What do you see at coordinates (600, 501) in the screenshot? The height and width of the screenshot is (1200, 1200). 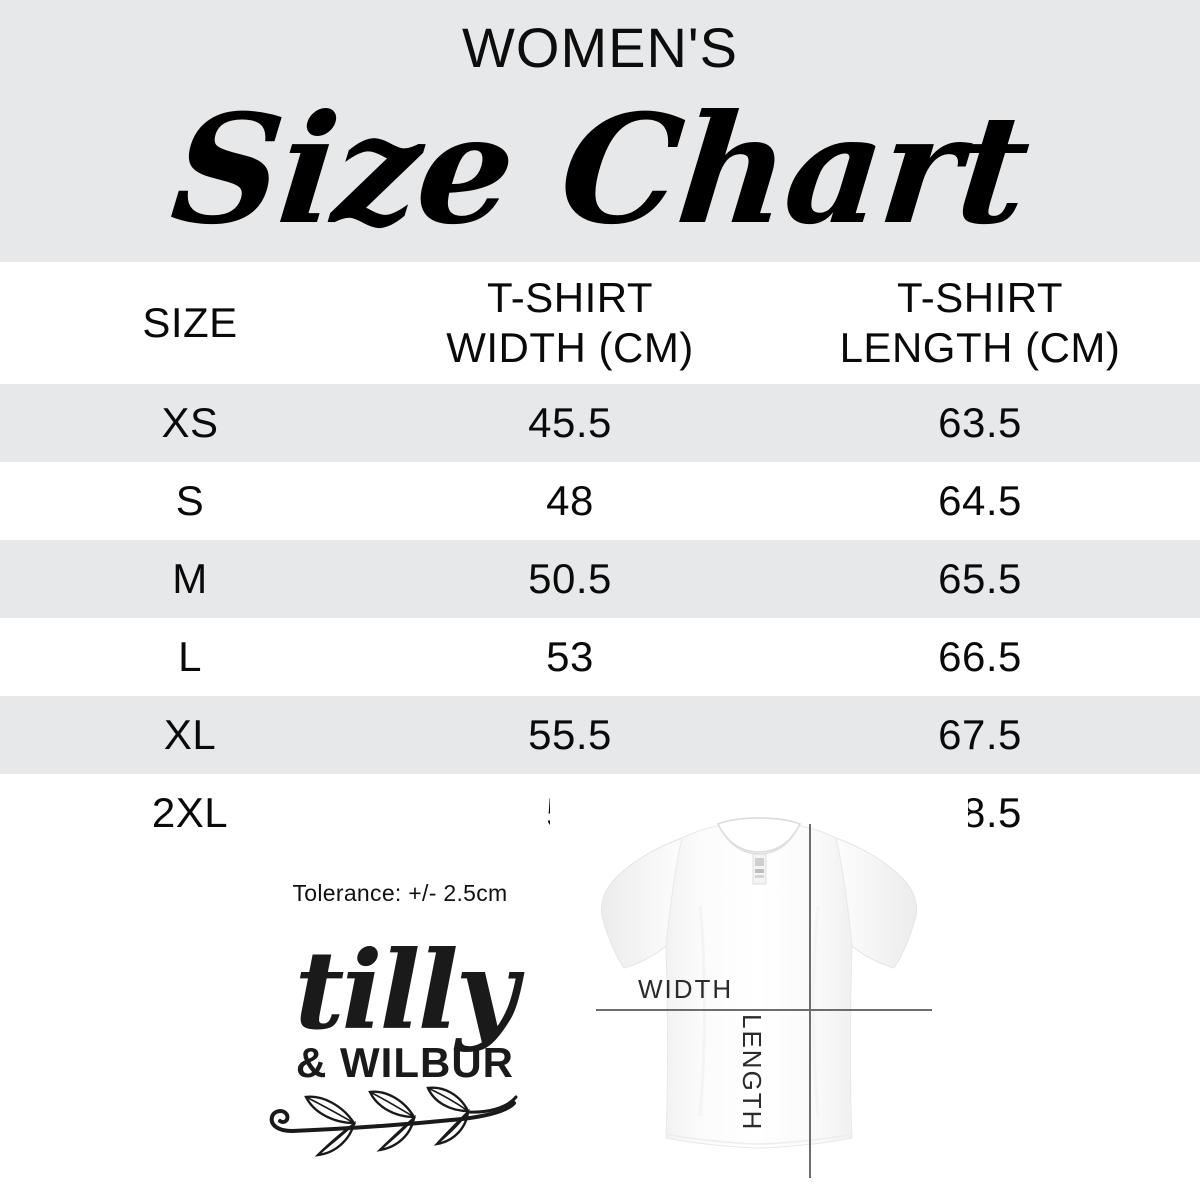 I see `table-row: S 48 64.5` at bounding box center [600, 501].